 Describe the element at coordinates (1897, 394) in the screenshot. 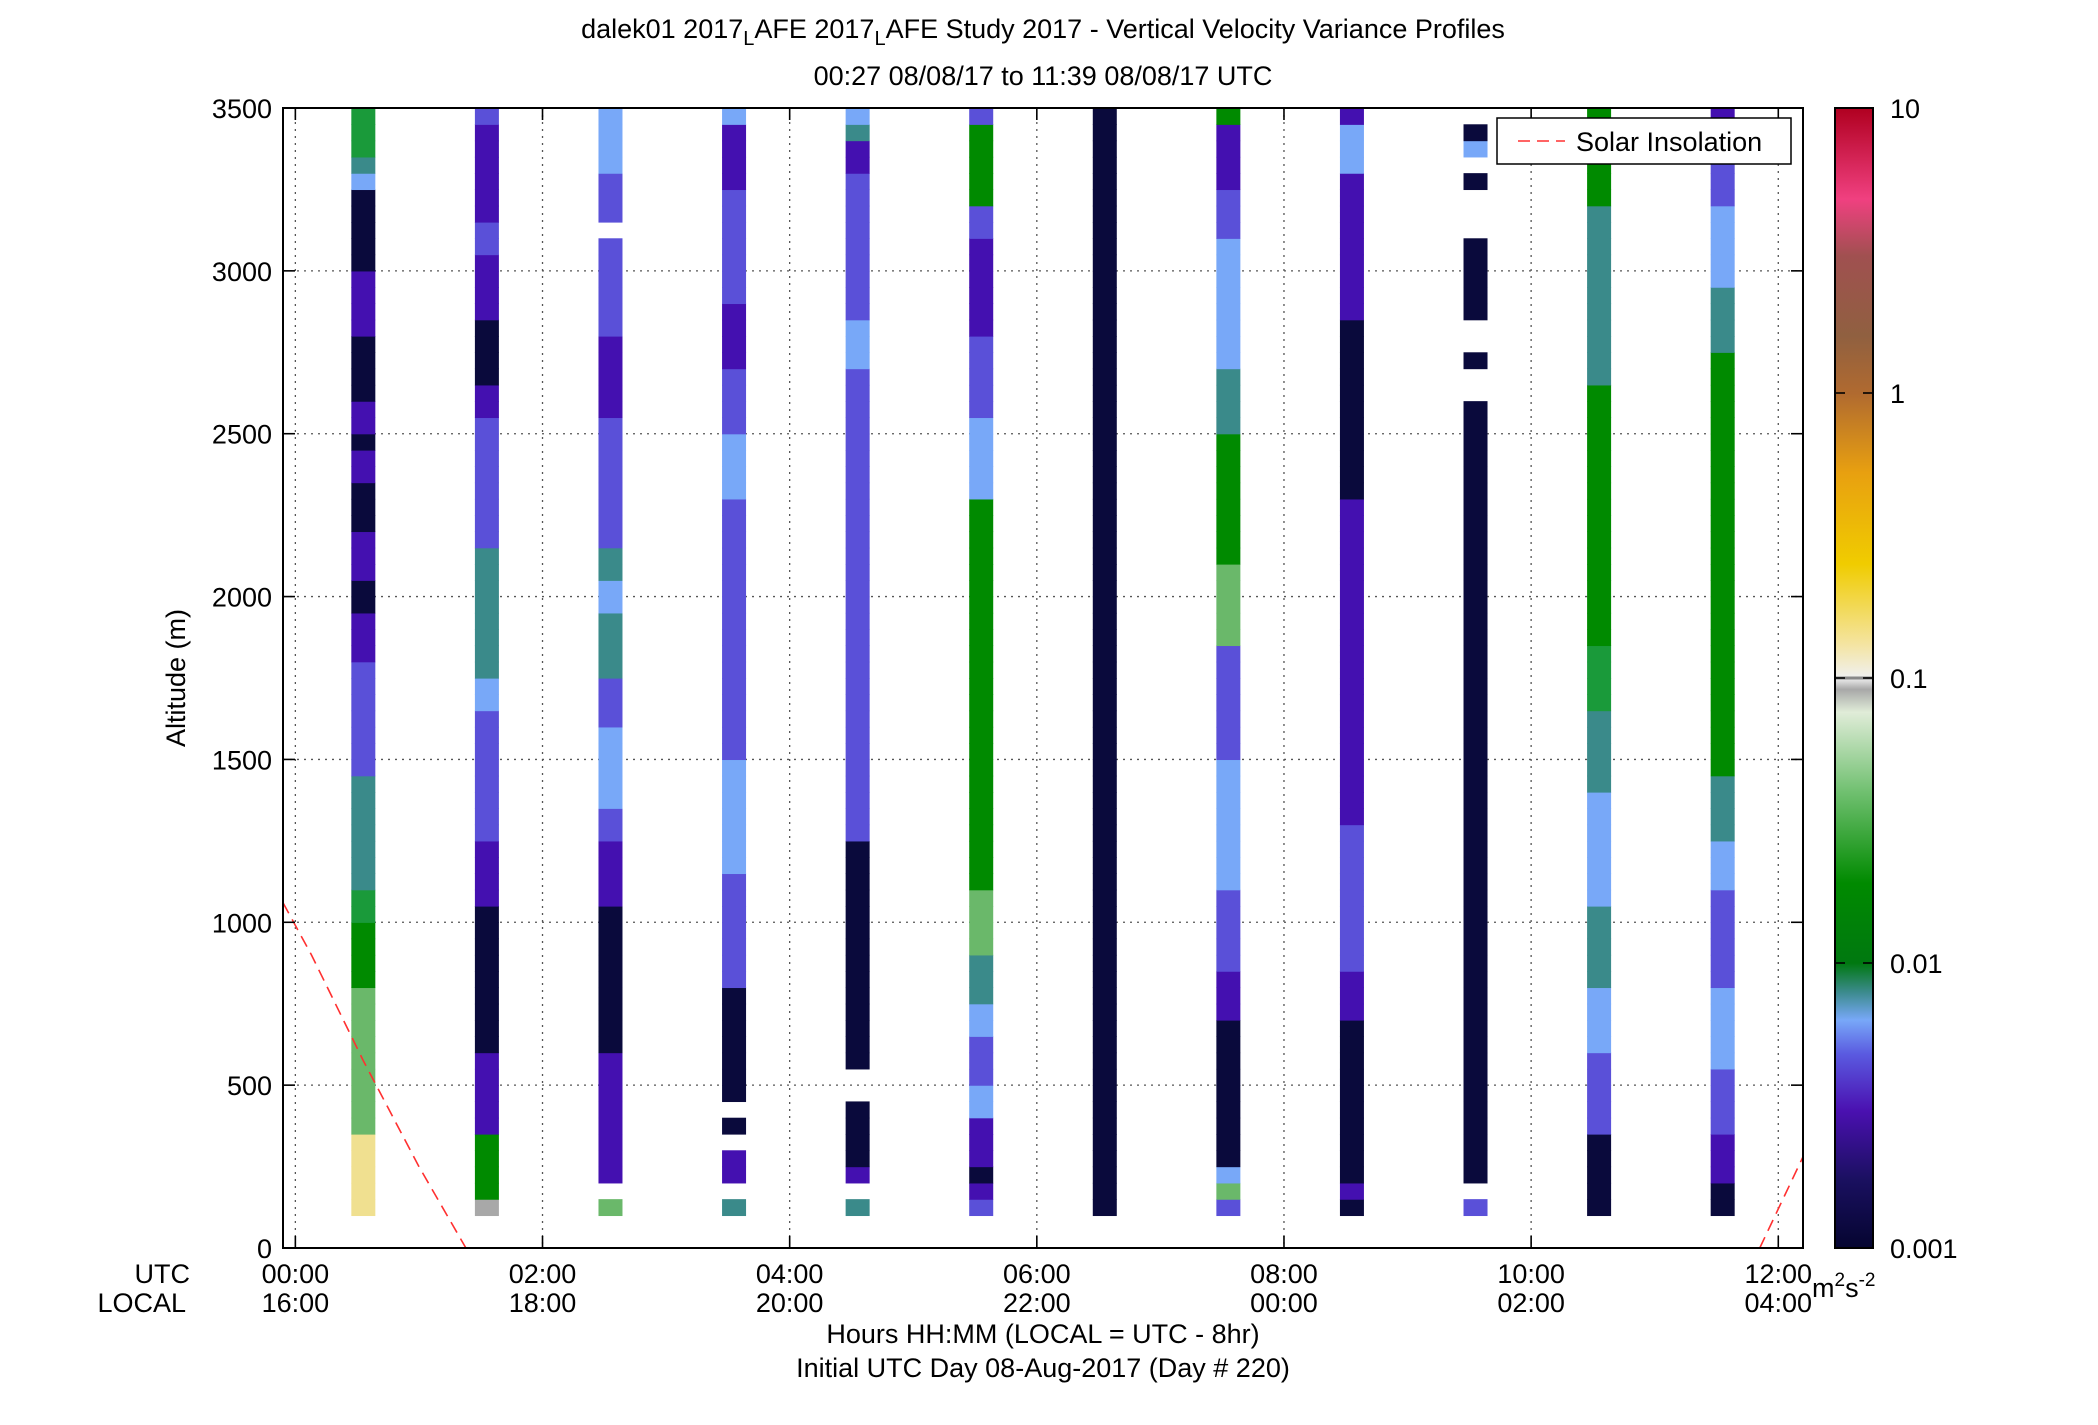

I see `colorbar-tick-label: 1` at that location.